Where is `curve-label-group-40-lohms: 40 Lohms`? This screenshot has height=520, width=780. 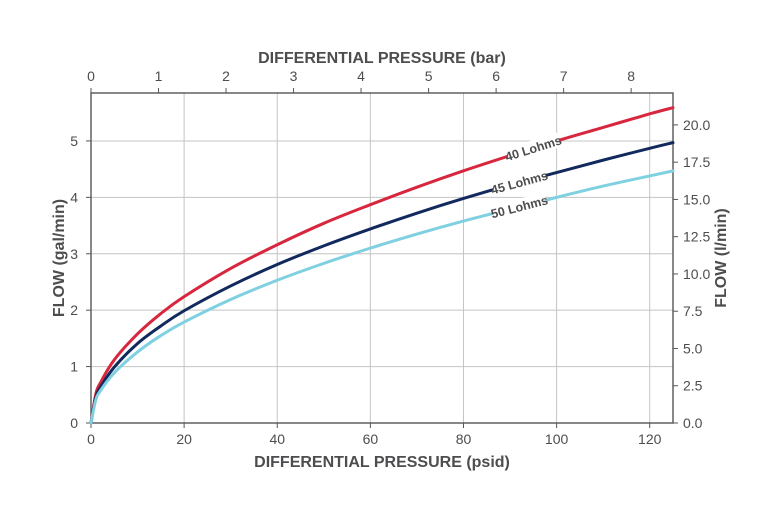 curve-label-group-40-lohms: 40 Lohms is located at coordinates (534, 148).